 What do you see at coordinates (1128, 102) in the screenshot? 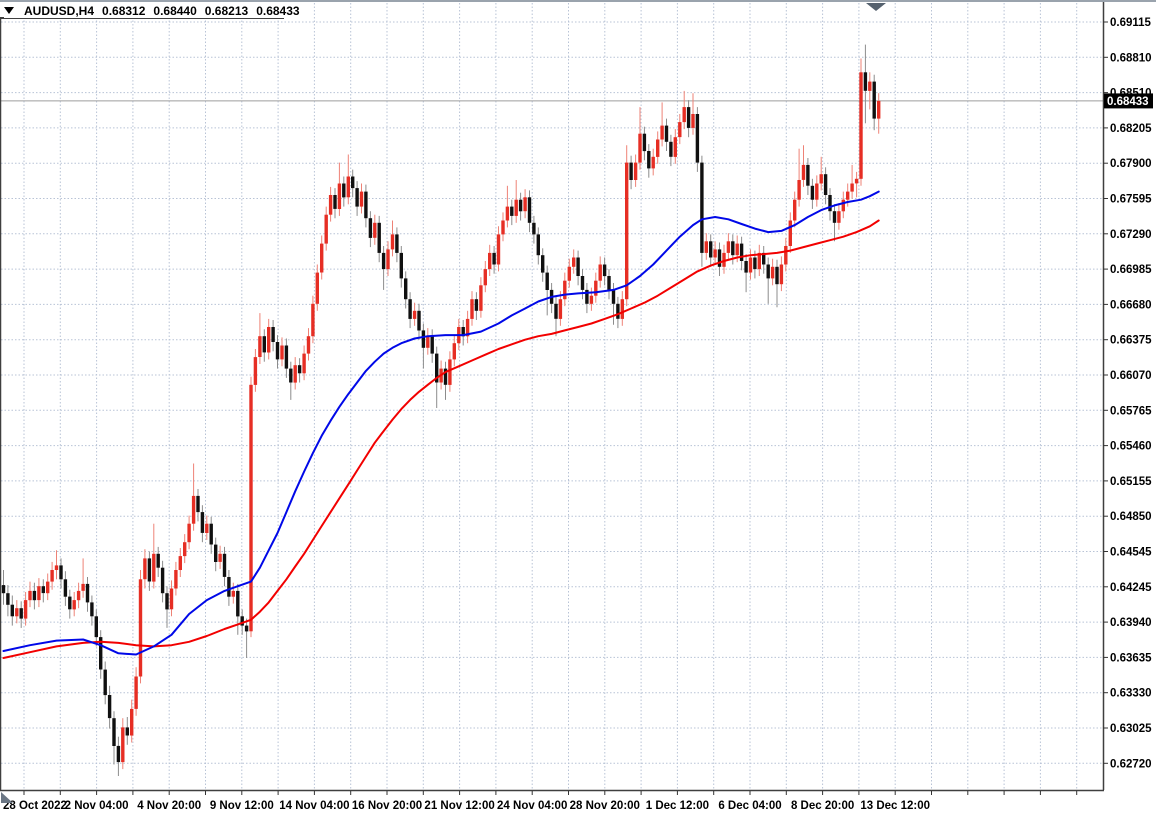
I see `current-price-tag-label: 0.68433` at bounding box center [1128, 102].